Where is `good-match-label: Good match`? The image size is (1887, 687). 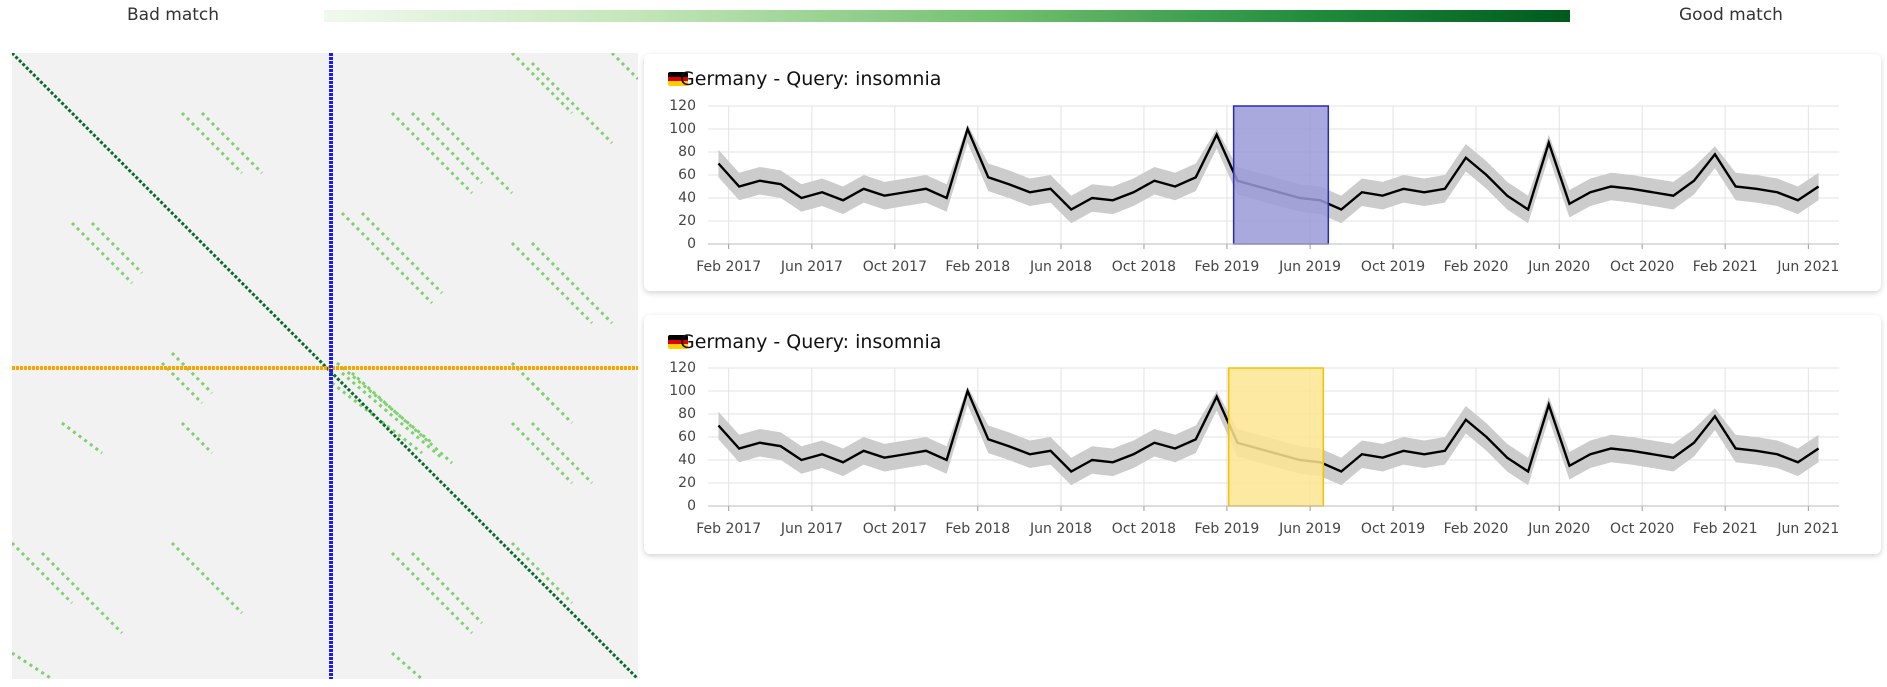
good-match-label: Good match is located at coordinates (1731, 15).